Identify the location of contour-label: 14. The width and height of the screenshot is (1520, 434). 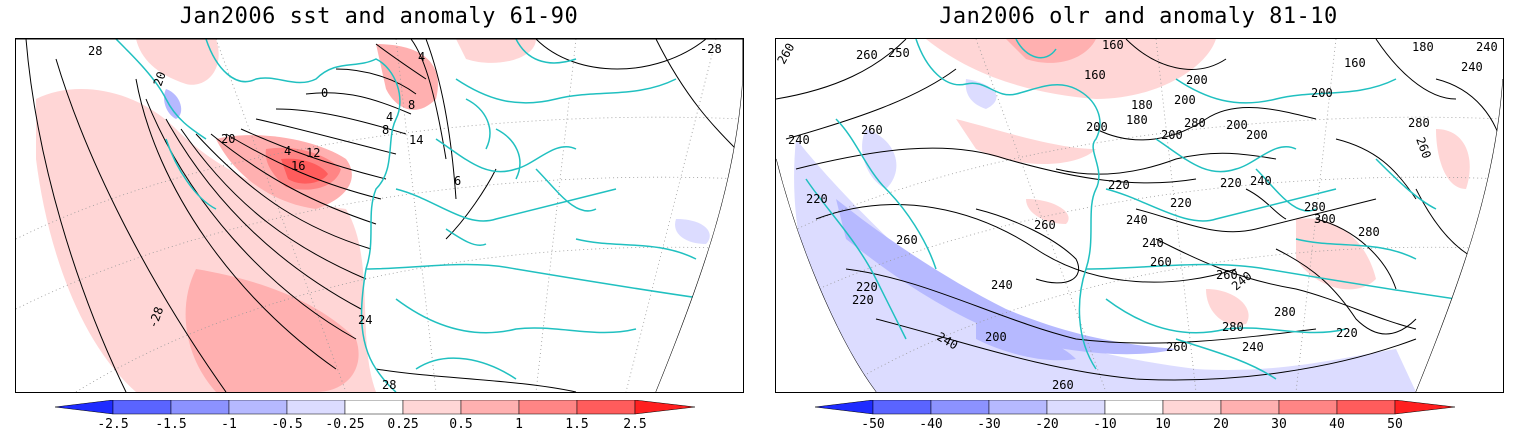
(416, 140).